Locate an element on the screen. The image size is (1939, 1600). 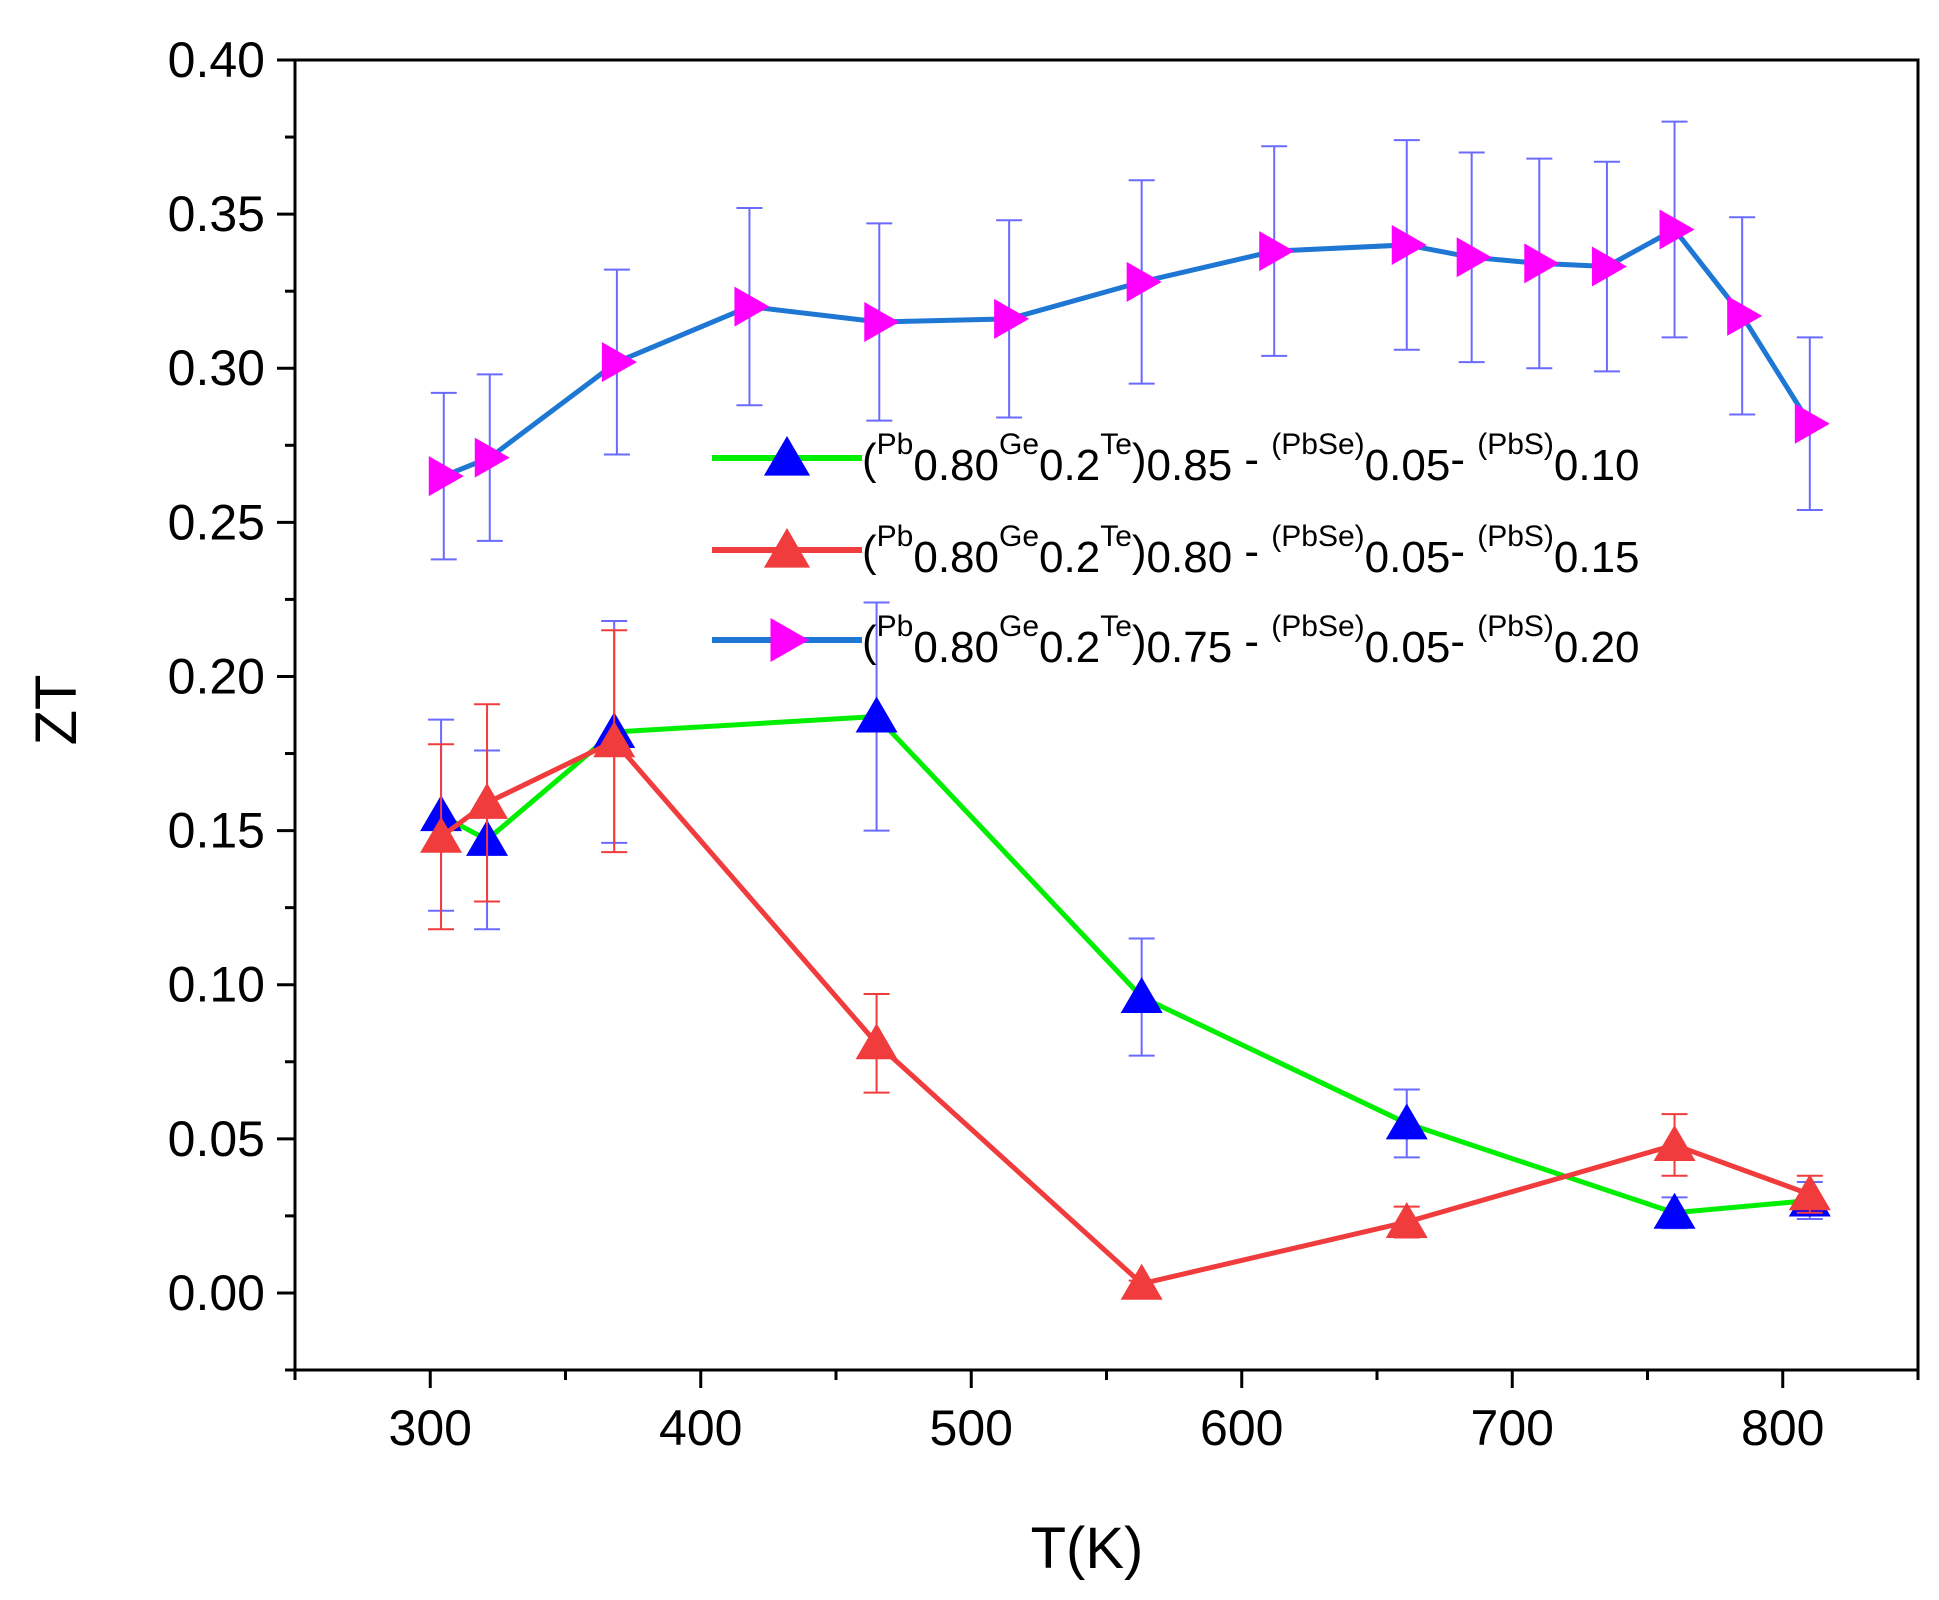
x-tick-label: 700 is located at coordinates (1512, 1428).